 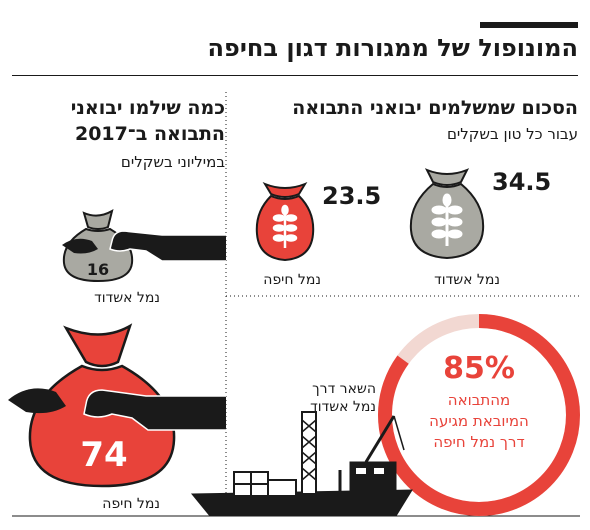 What do you see at coordinates (522, 182) in the screenshot?
I see `price-ashdod-value: 34.5` at bounding box center [522, 182].